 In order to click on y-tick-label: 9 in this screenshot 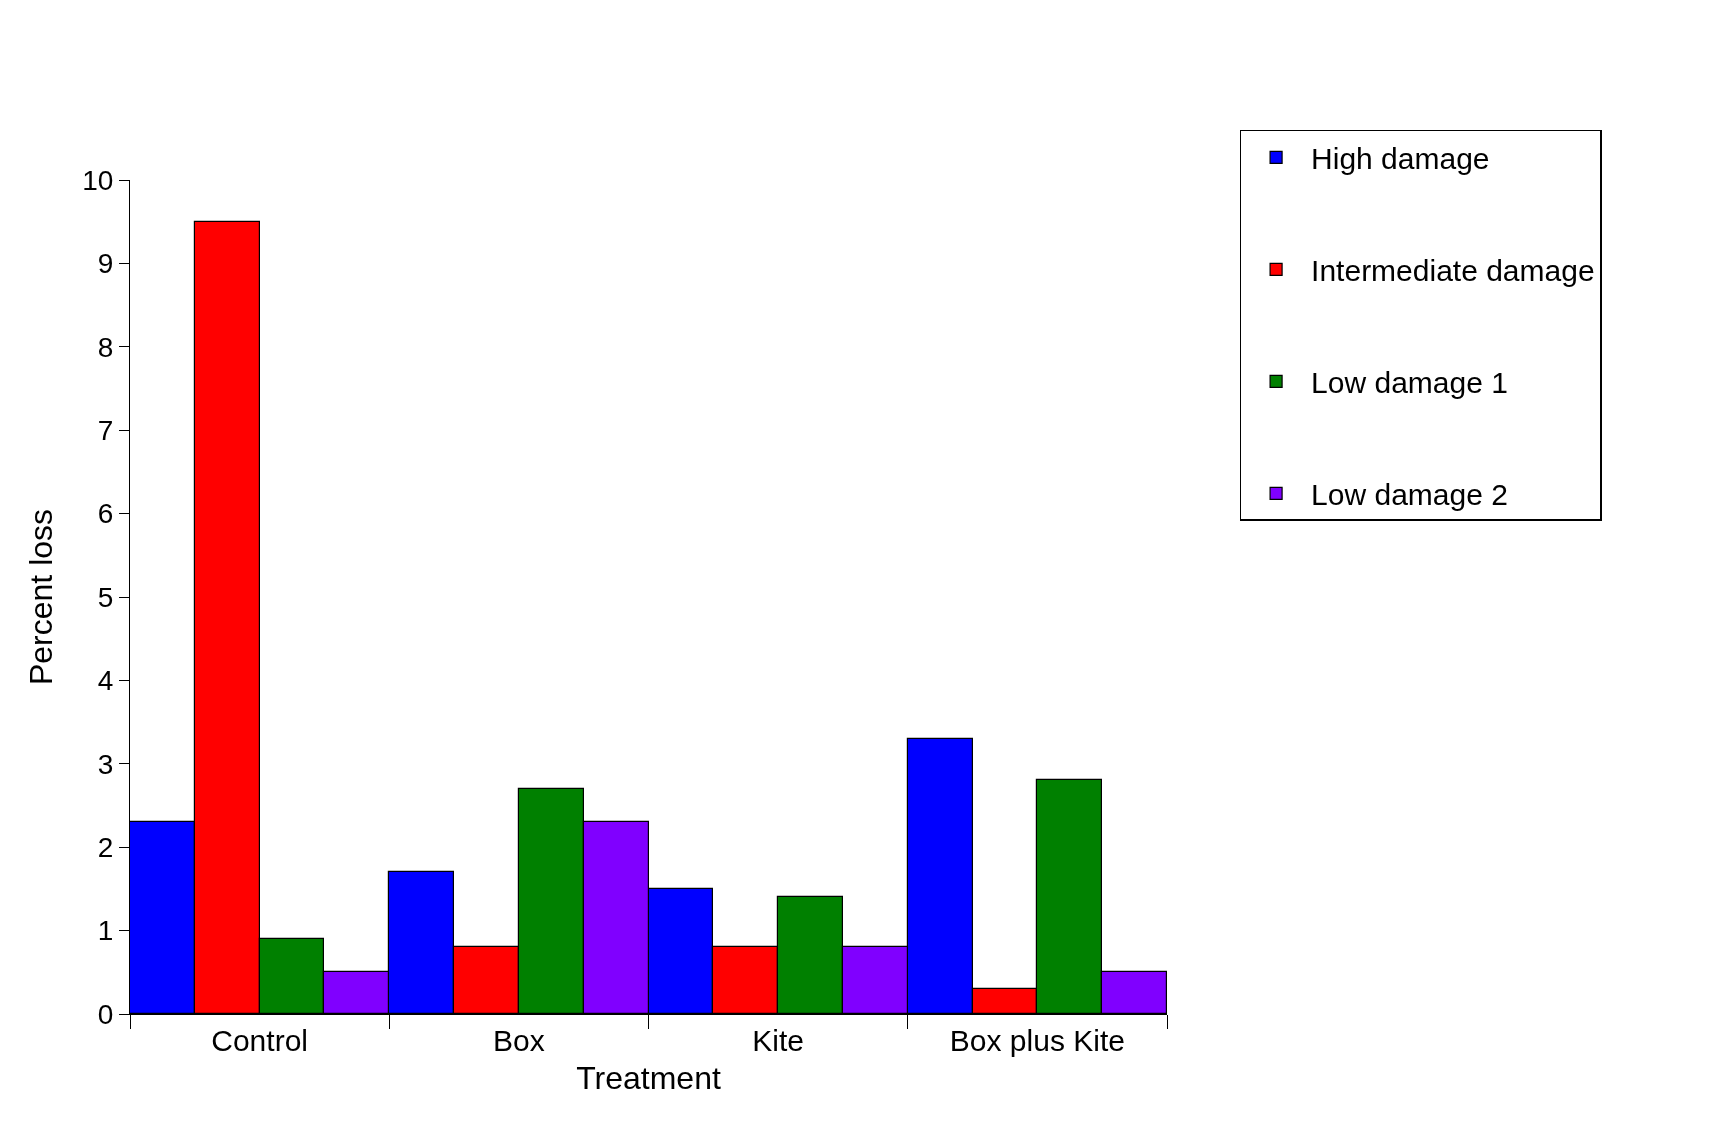, I will do `click(105, 264)`.